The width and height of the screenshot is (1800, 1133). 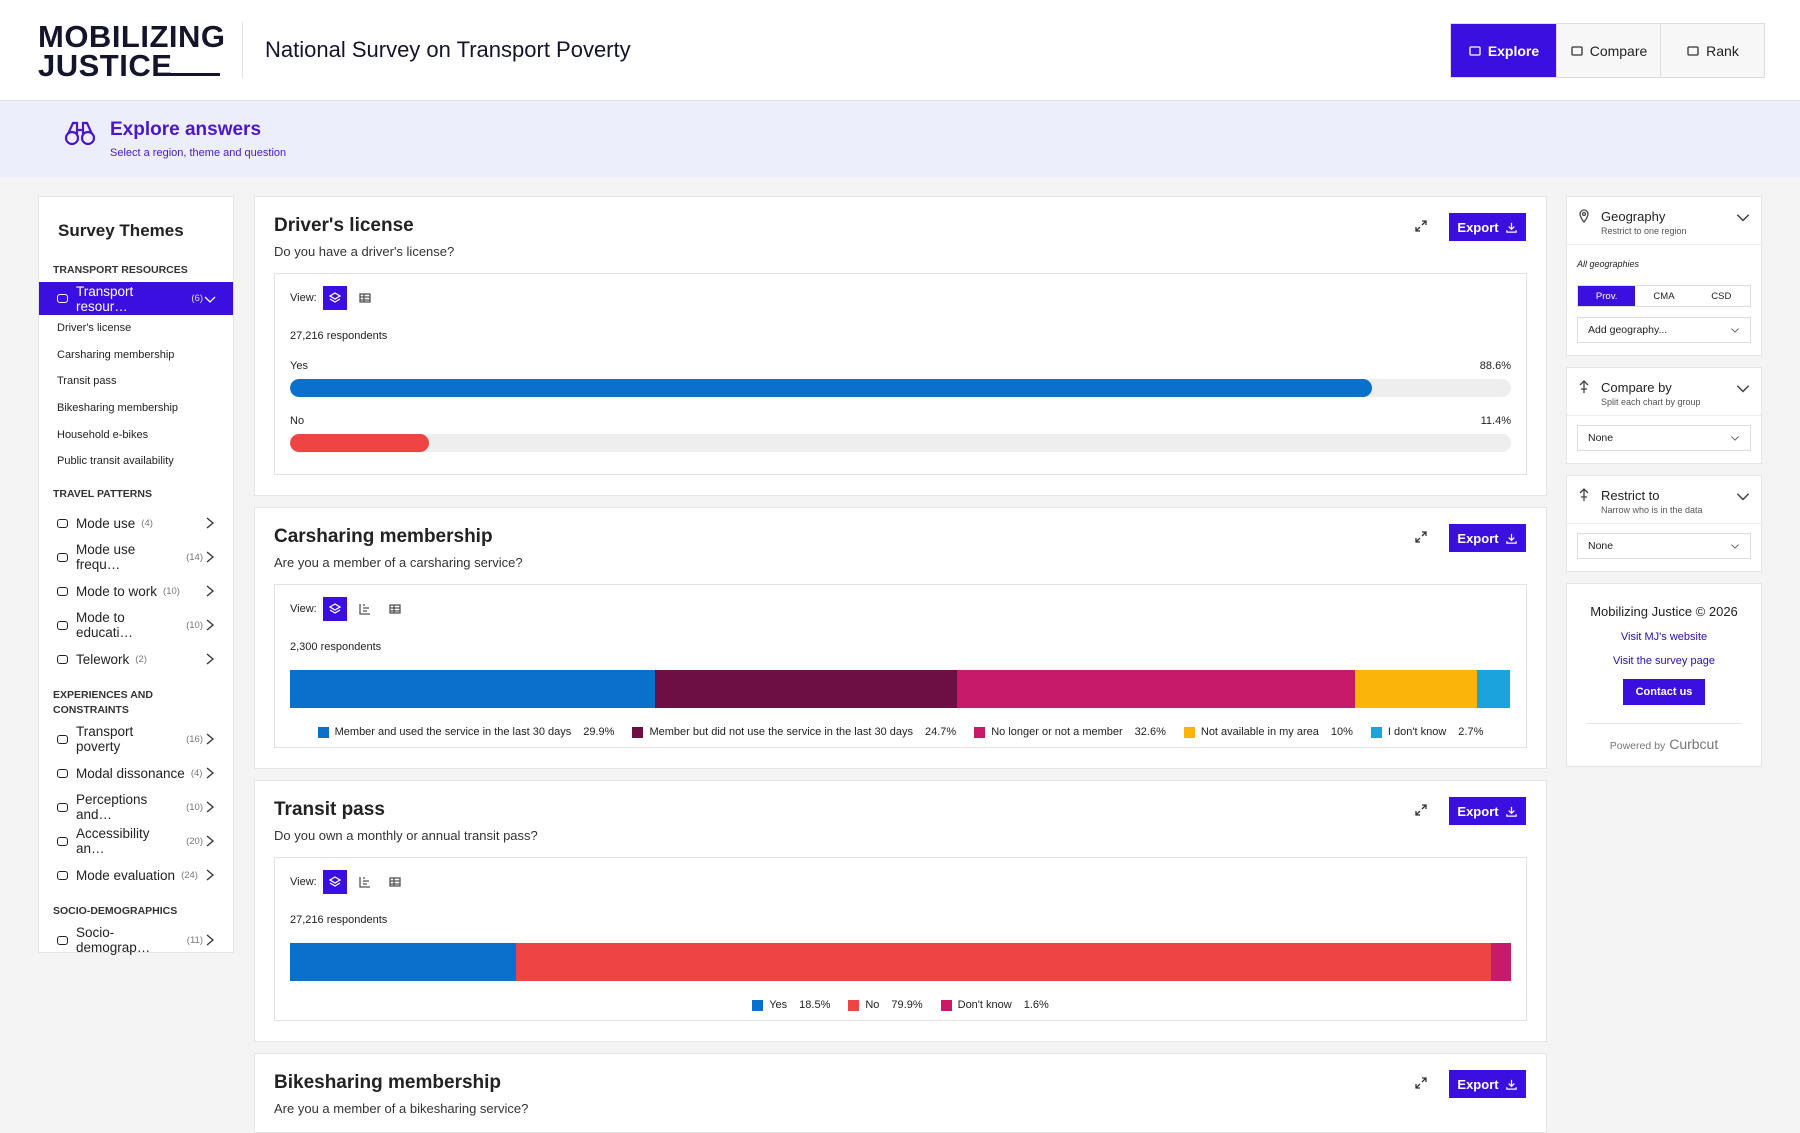 I want to click on filter-header: Restrict to Narrow who is in the data, so click(x=1664, y=499).